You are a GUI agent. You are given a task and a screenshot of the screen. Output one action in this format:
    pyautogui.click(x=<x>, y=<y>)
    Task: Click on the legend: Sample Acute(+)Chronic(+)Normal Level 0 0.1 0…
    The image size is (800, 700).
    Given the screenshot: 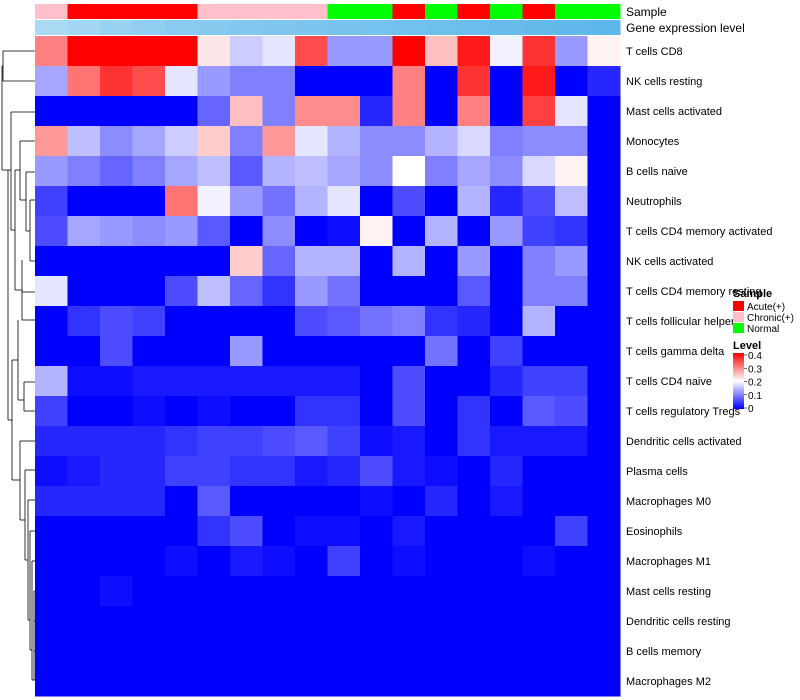 What is the action you would take?
    pyautogui.click(x=763, y=351)
    